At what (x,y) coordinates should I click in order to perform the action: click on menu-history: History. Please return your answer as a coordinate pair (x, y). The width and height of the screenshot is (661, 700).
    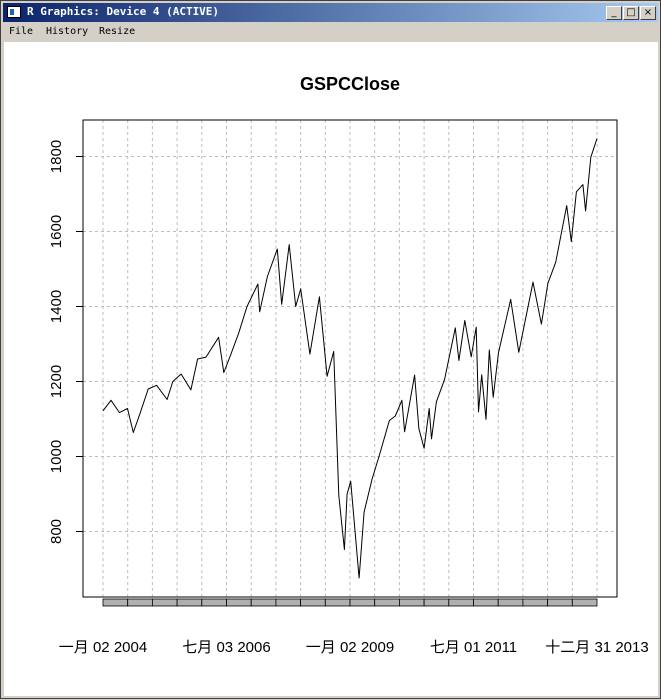
    Looking at the image, I should click on (67, 31).